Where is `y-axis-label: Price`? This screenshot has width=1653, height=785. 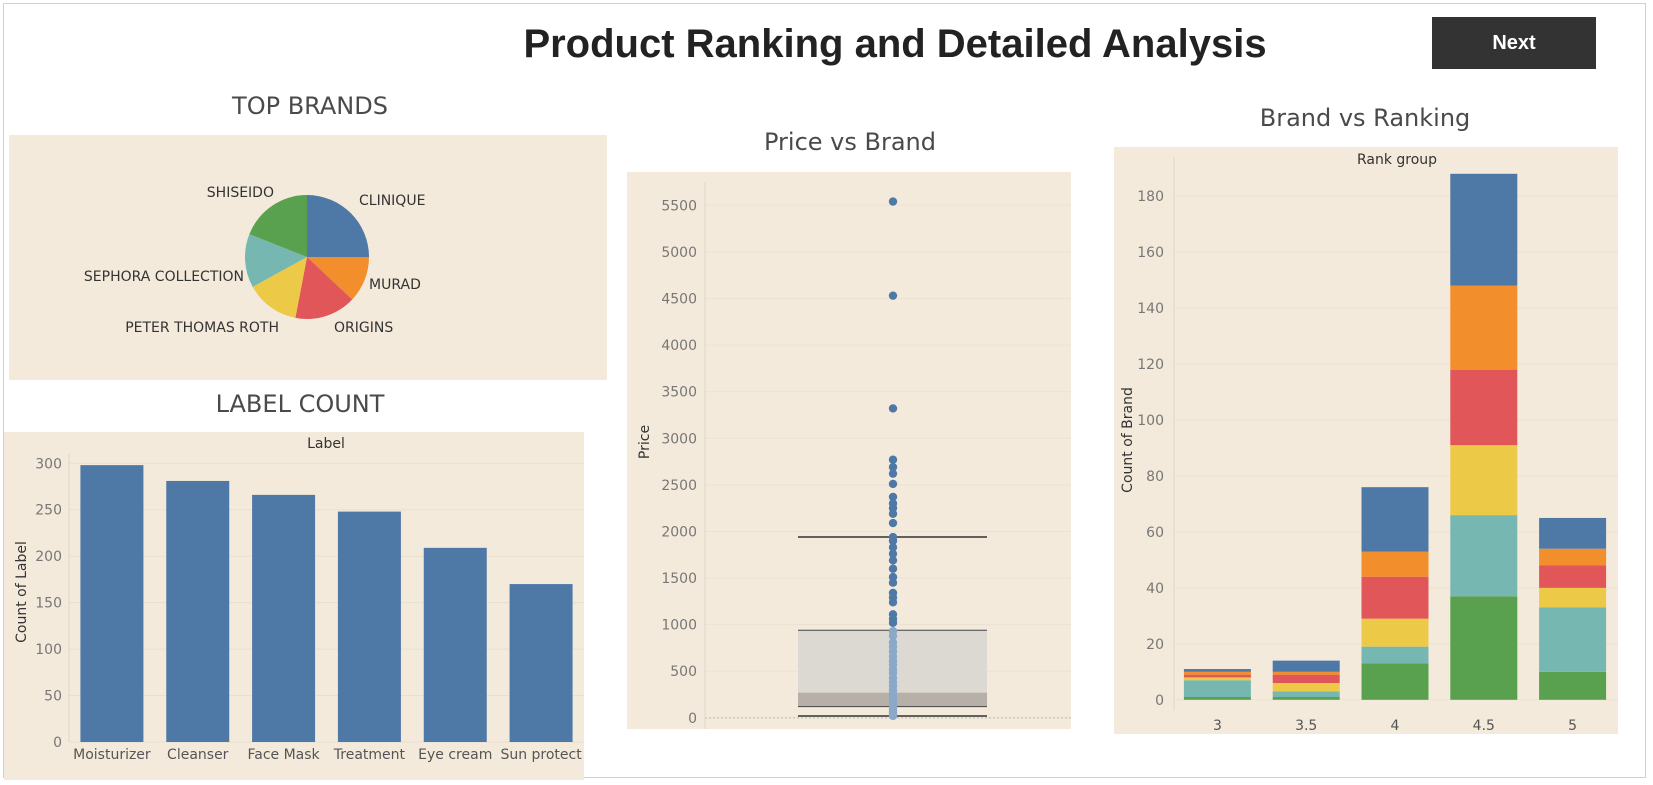 y-axis-label: Price is located at coordinates (645, 442).